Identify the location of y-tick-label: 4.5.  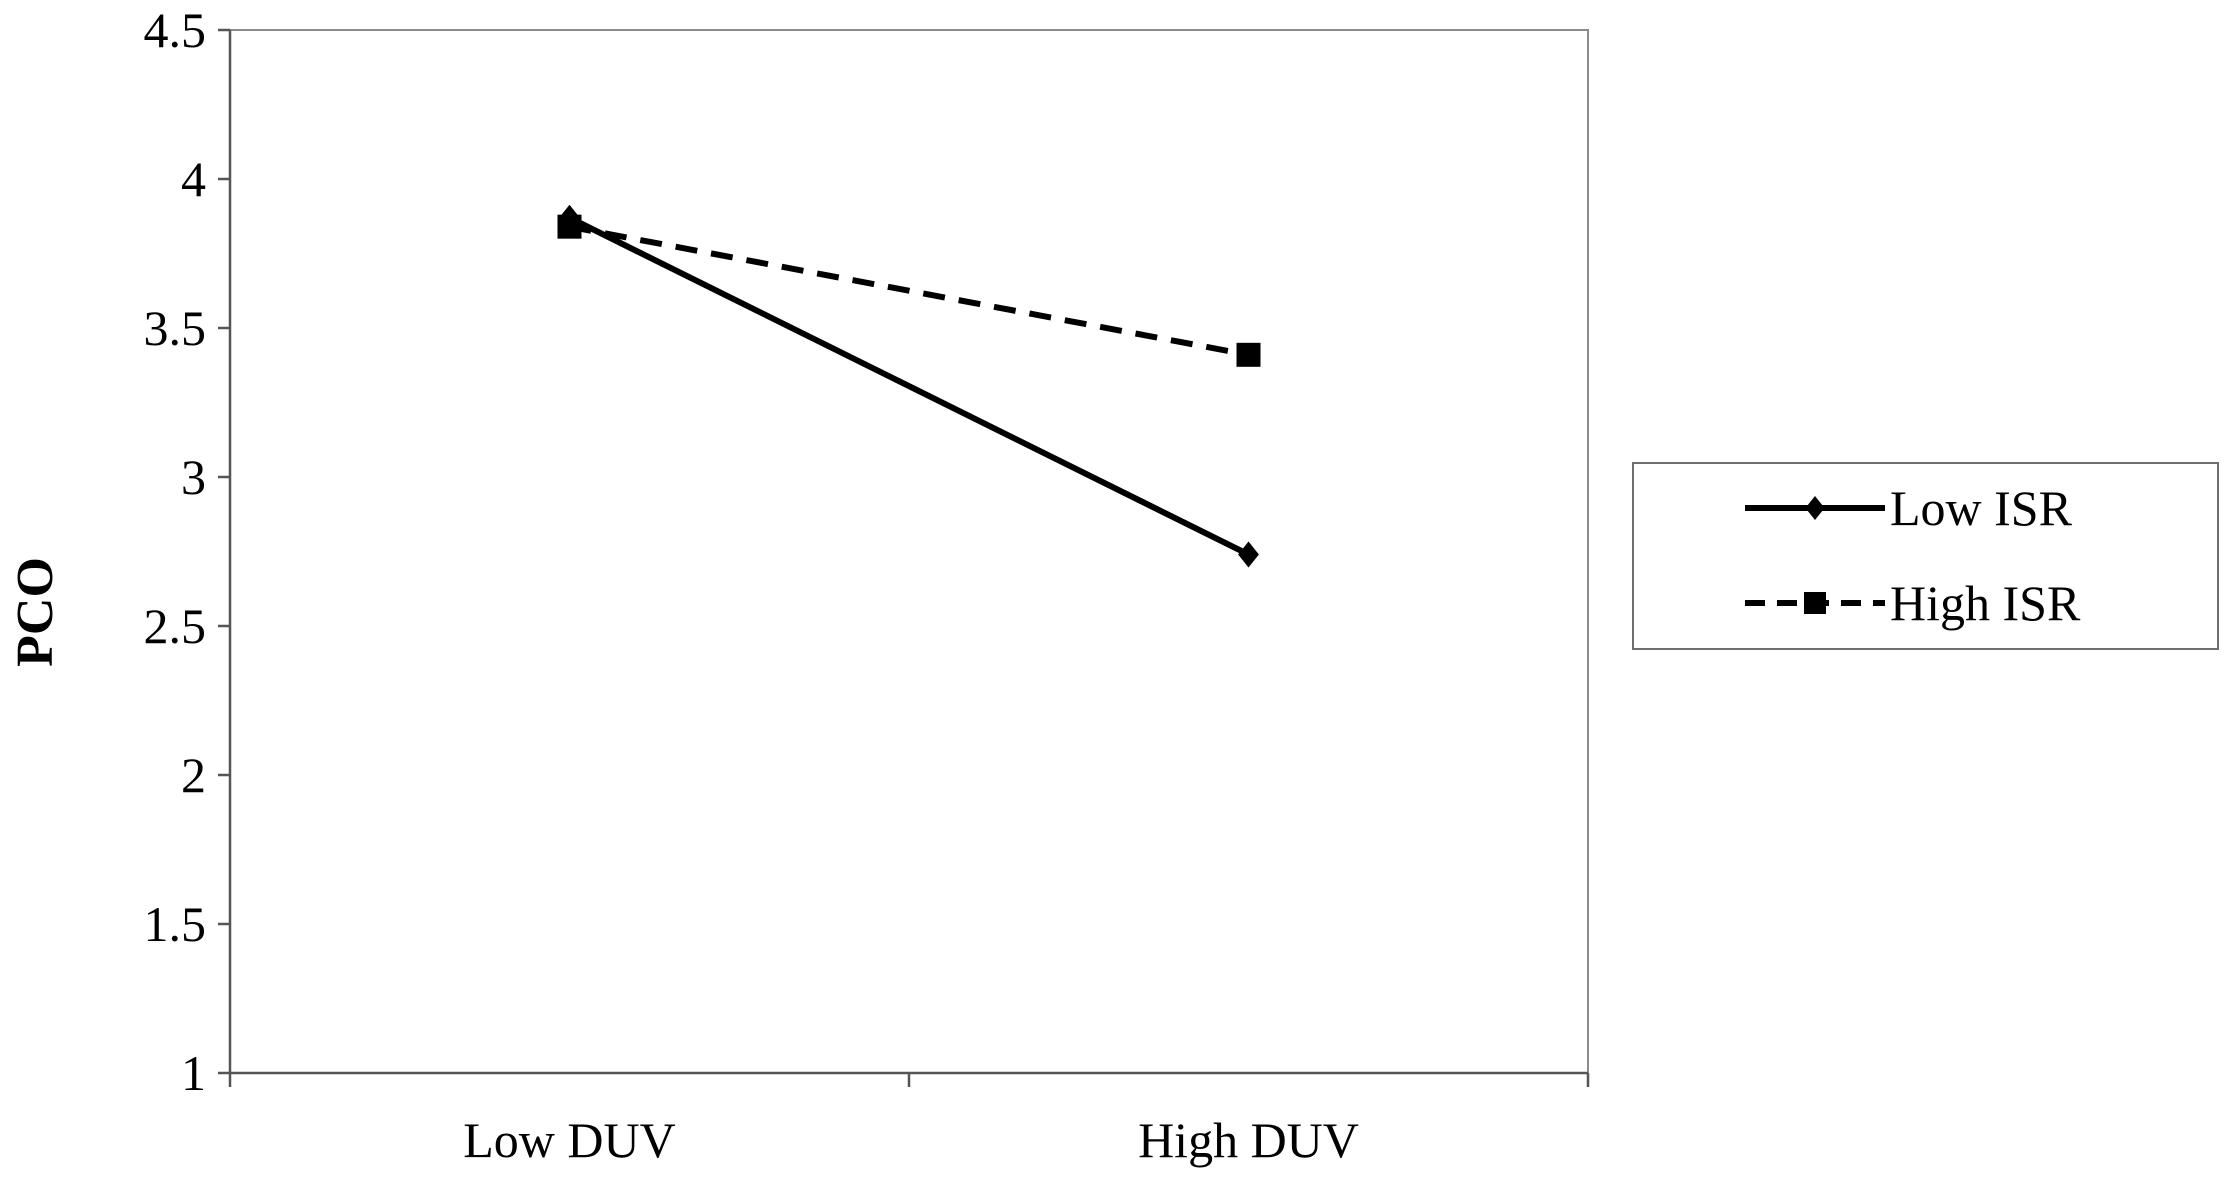
(175, 30).